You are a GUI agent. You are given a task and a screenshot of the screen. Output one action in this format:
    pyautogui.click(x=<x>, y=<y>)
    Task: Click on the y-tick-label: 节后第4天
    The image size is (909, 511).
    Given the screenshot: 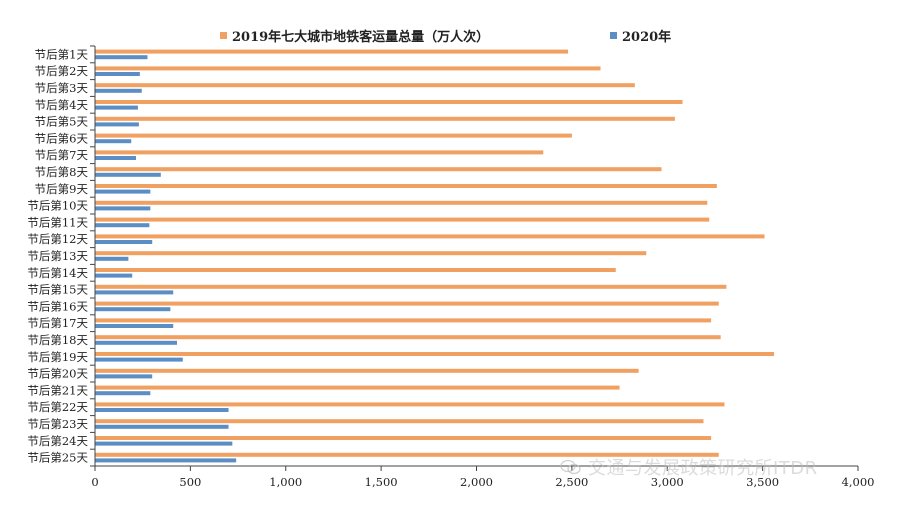 What is the action you would take?
    pyautogui.click(x=62, y=105)
    